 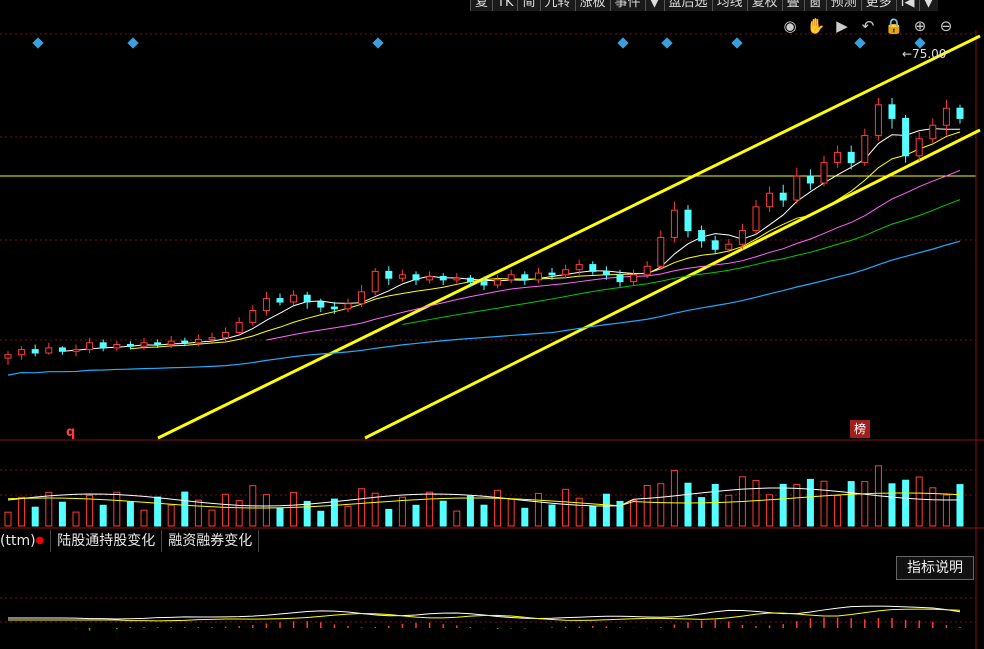 I want to click on toolbar-button-15: ▼, so click(x=928, y=5).